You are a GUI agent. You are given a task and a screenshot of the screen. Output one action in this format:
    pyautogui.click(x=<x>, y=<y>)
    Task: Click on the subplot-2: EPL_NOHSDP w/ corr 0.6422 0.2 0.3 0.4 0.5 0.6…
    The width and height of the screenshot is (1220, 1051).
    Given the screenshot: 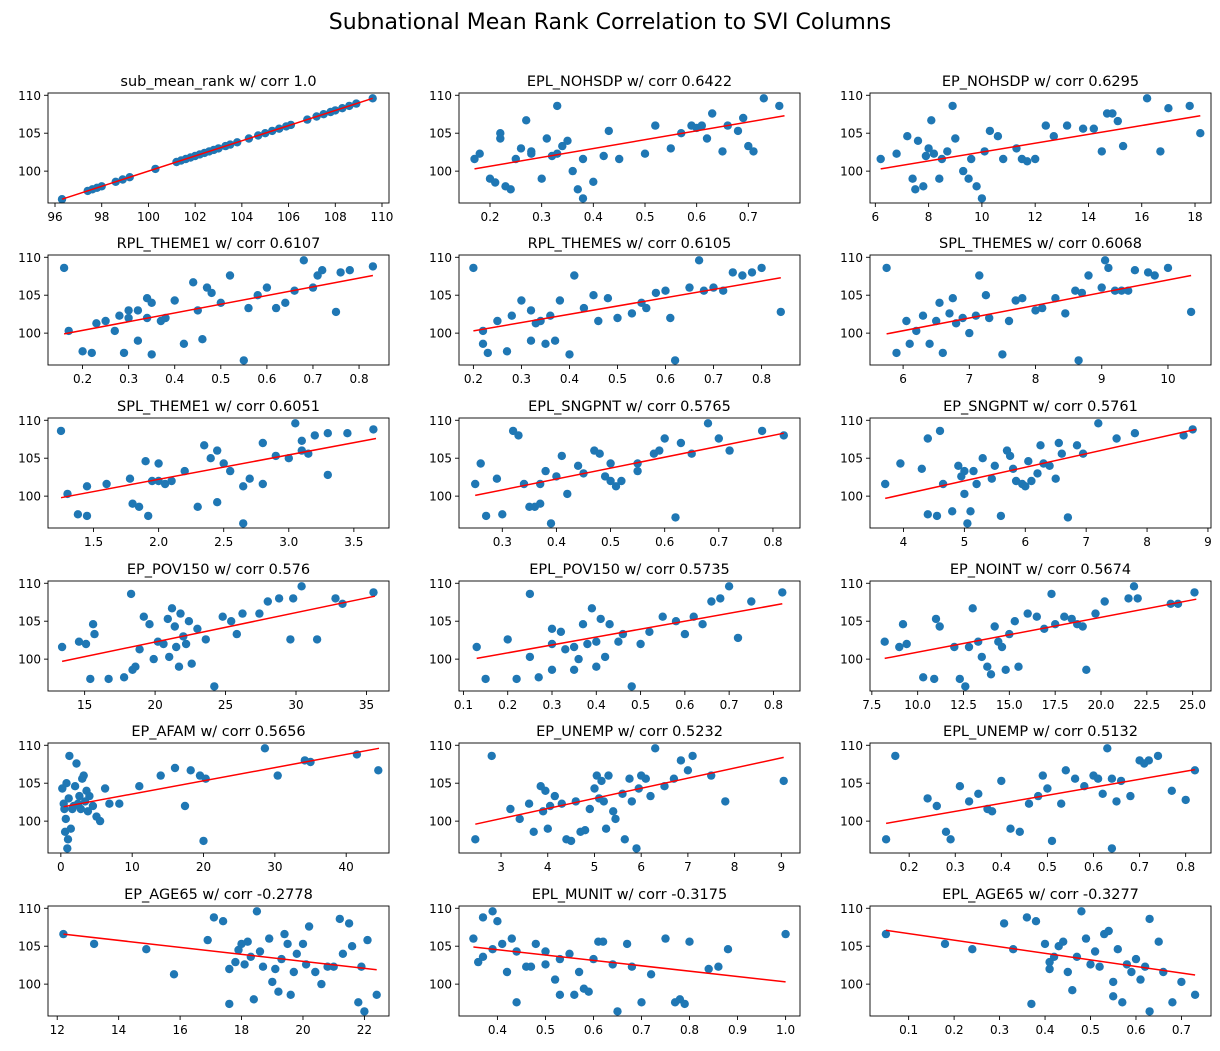 What is the action you would take?
    pyautogui.click(x=615, y=149)
    